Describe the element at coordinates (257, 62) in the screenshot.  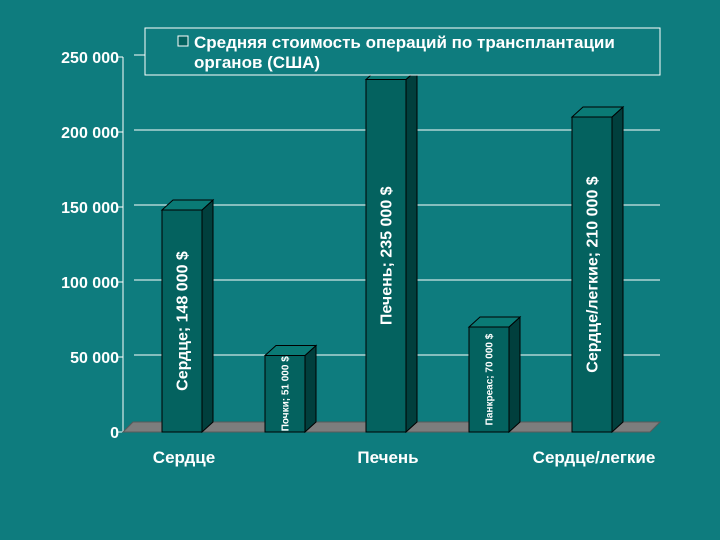
I see `legend-line-2: органов (США)` at that location.